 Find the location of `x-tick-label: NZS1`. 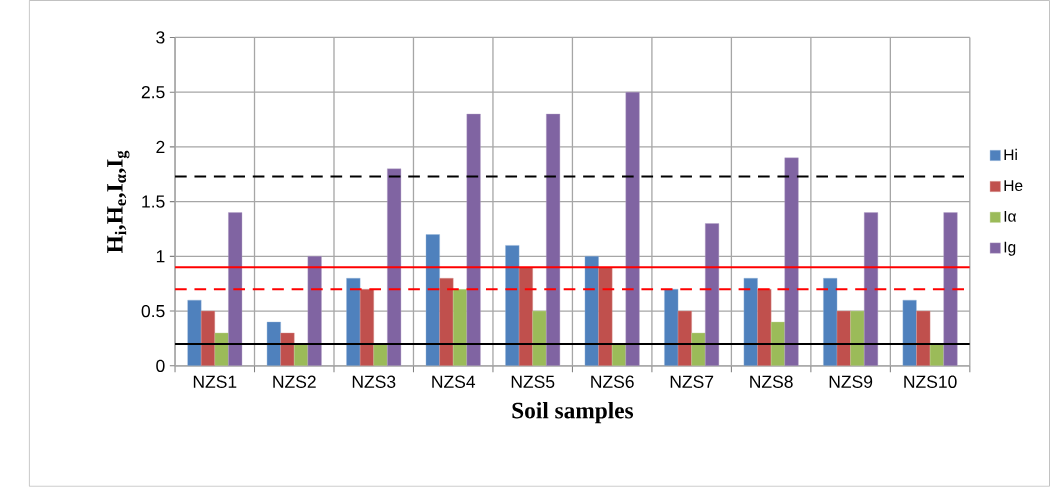

x-tick-label: NZS1 is located at coordinates (215, 382).